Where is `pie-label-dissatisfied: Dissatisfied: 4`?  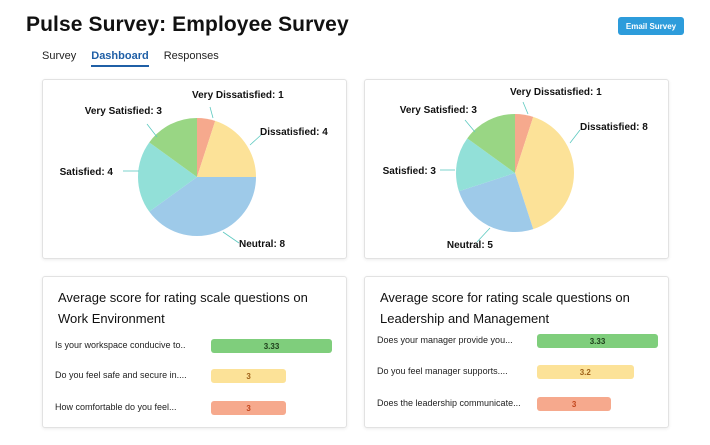 pie-label-dissatisfied: Dissatisfied: 4 is located at coordinates (294, 132).